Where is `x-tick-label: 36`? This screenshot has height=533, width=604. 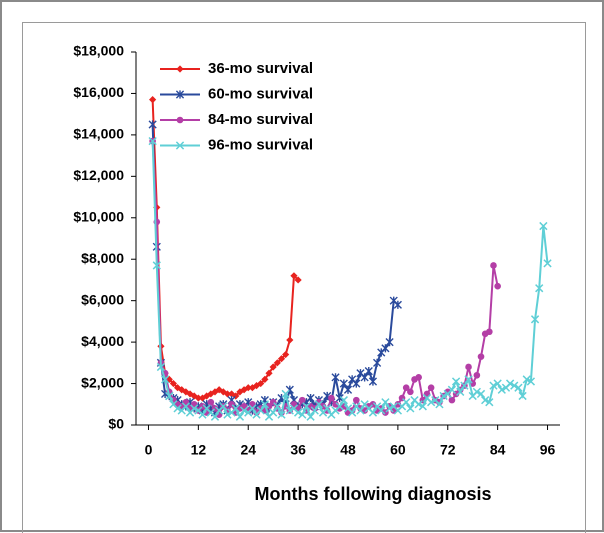 x-tick-label: 36 is located at coordinates (298, 450).